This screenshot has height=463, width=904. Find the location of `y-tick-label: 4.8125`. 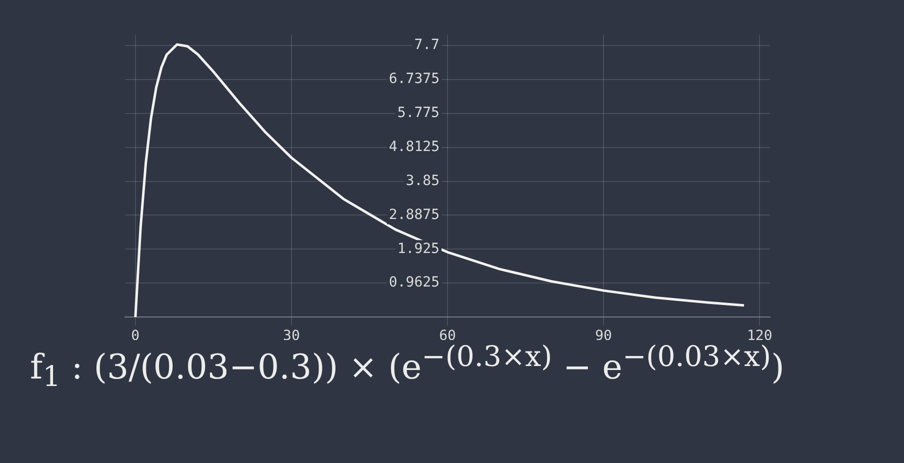

y-tick-label: 4.8125 is located at coordinates (414, 147).